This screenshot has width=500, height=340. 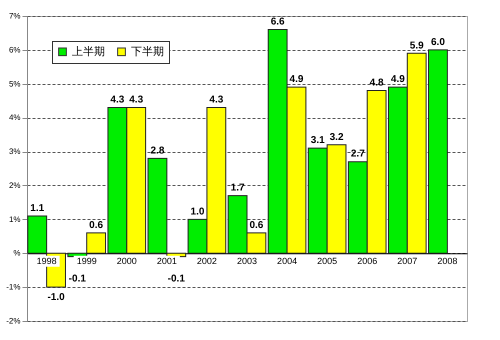 What do you see at coordinates (46, 261) in the screenshot?
I see `x-tick-label: 1998` at bounding box center [46, 261].